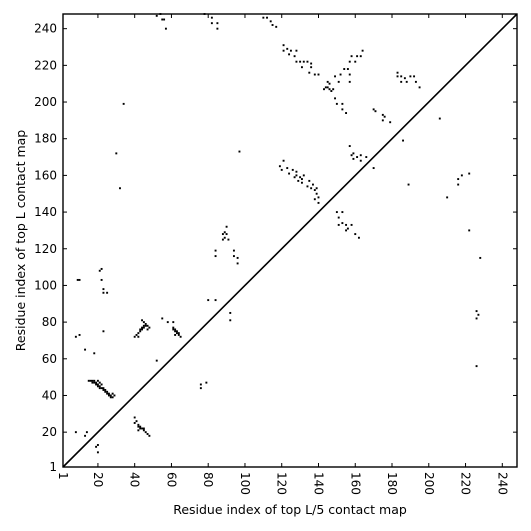  What do you see at coordinates (45, 285) in the screenshot?
I see `y-tick-label: 100` at bounding box center [45, 285].